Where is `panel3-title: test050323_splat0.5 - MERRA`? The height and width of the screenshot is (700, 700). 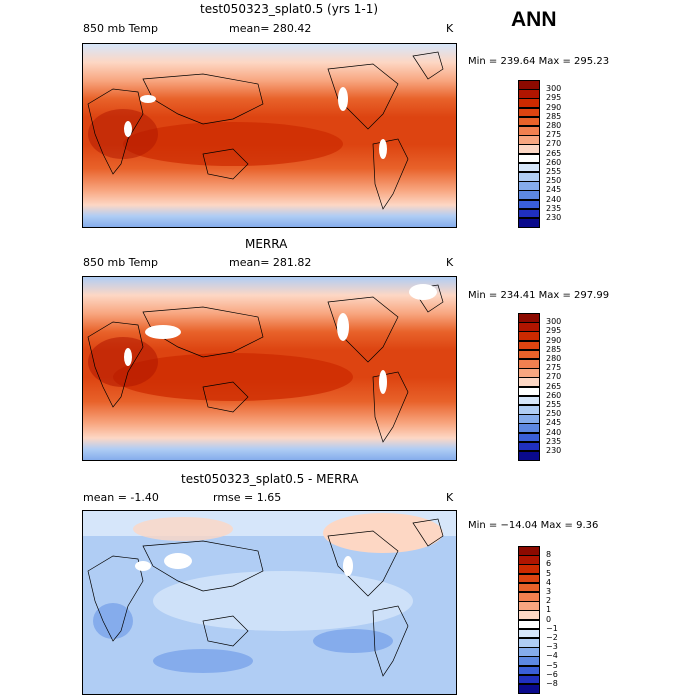 panel3-title: test050323_splat0.5 - MERRA is located at coordinates (270, 479).